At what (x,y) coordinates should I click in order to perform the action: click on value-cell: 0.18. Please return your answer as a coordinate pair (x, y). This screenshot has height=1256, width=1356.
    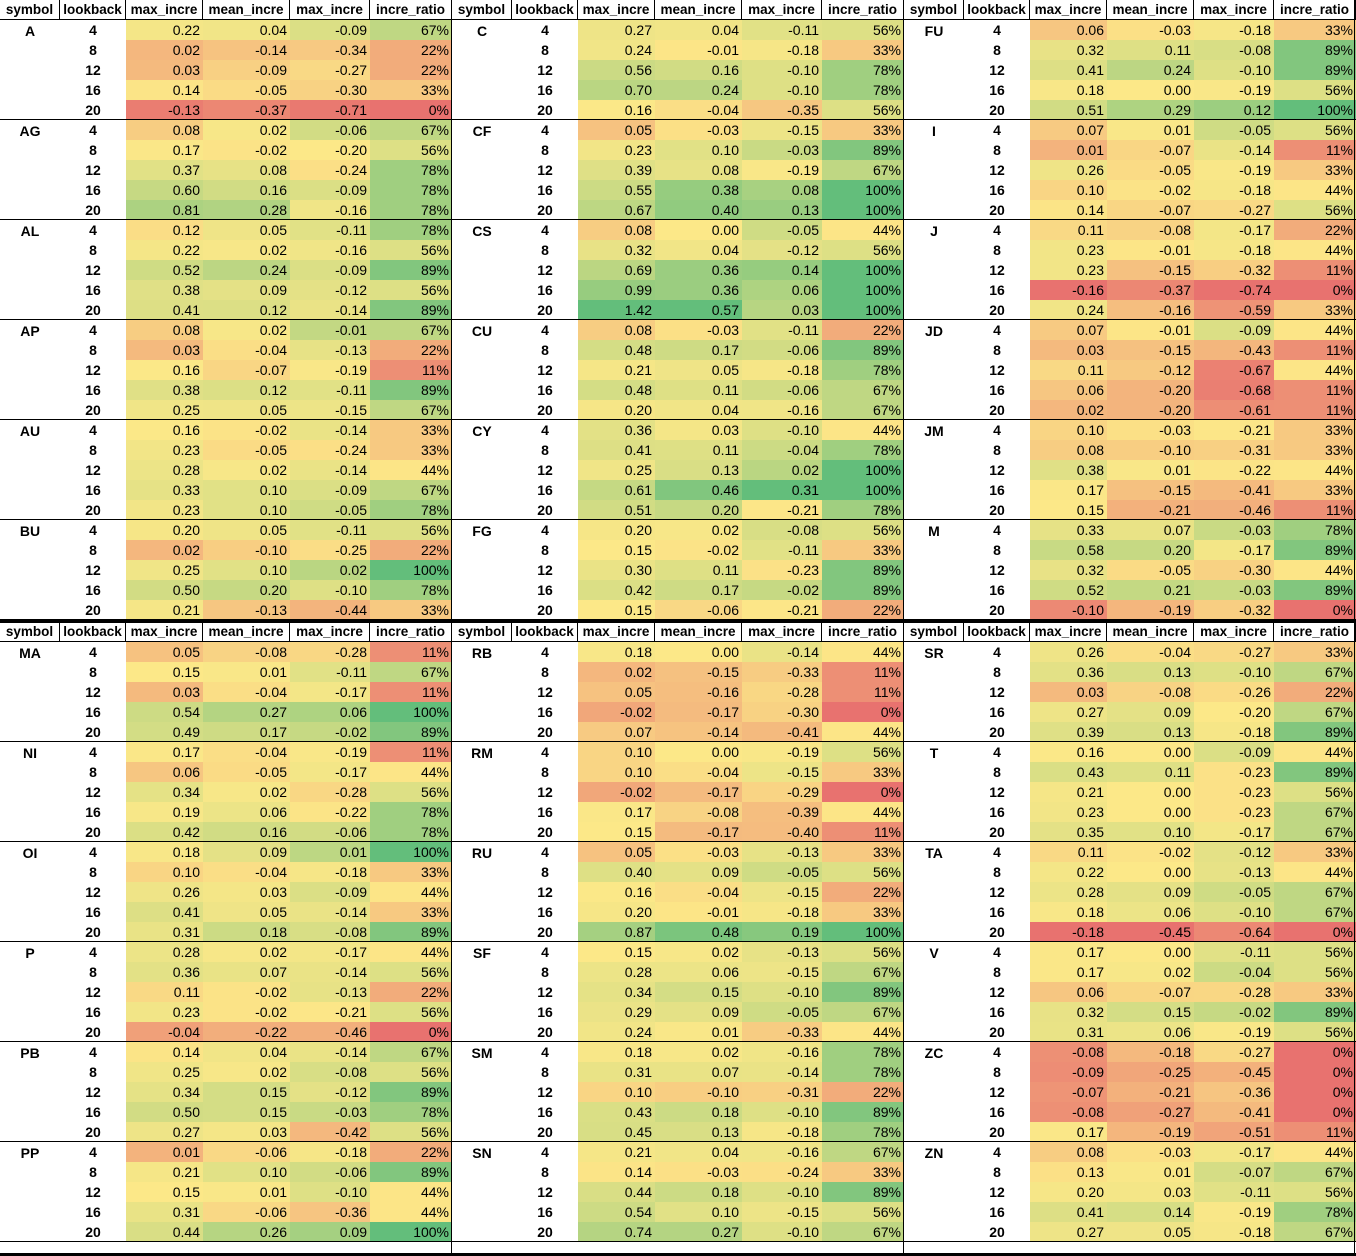
    Looking at the image, I should click on (246, 932).